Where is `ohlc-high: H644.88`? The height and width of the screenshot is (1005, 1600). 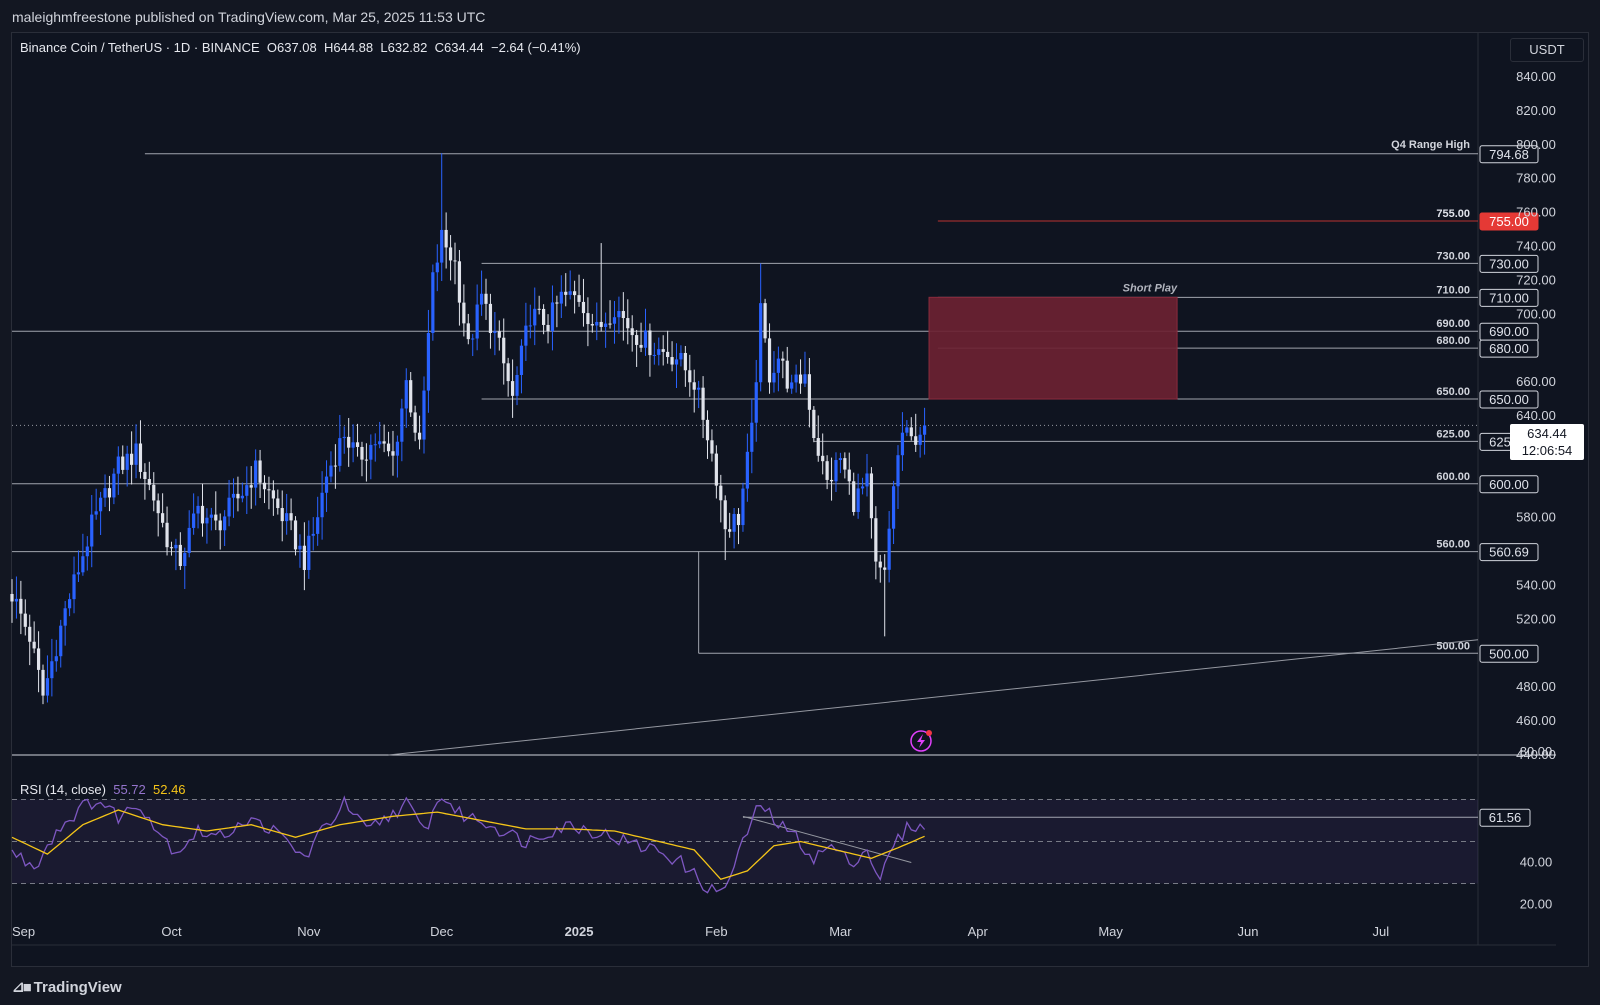
ohlc-high: H644.88 is located at coordinates (348, 47).